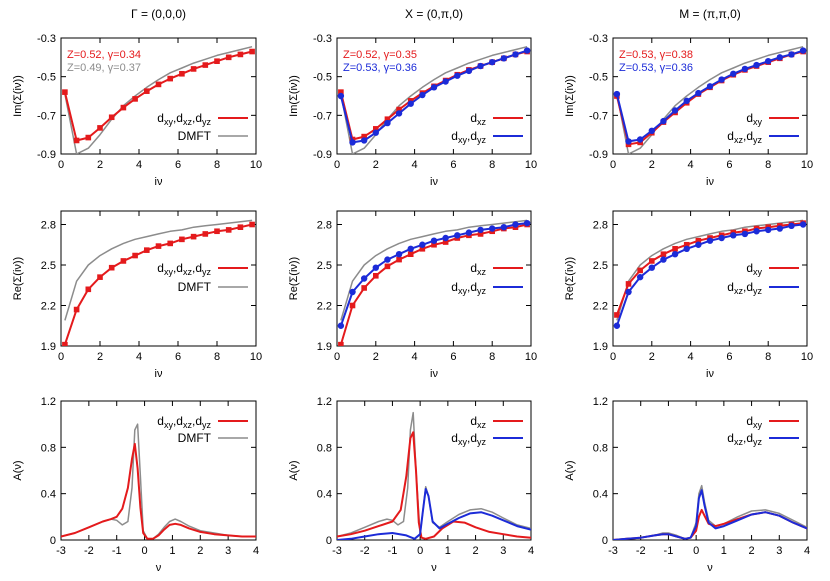  What do you see at coordinates (641, 551) in the screenshot?
I see `x-tick-label: -2` at bounding box center [641, 551].